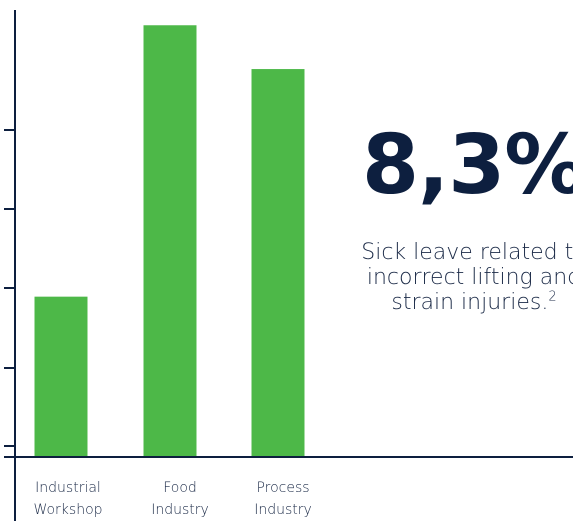 The image size is (573, 521). What do you see at coordinates (68, 510) in the screenshot?
I see `x-tick-label-0-line-1: Workshop` at bounding box center [68, 510].